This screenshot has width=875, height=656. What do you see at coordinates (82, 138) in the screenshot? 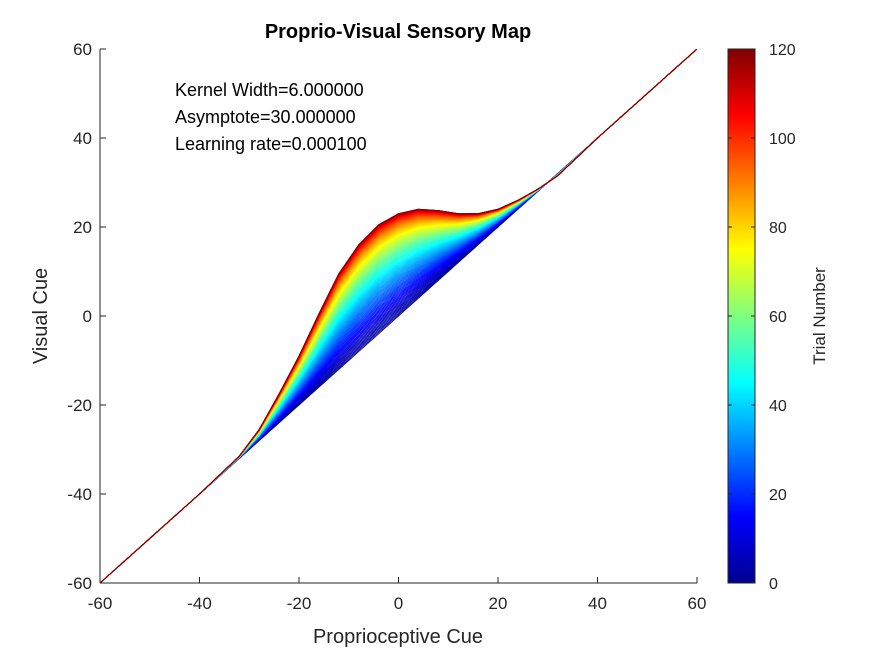
I see `y-tick-label: 40` at bounding box center [82, 138].